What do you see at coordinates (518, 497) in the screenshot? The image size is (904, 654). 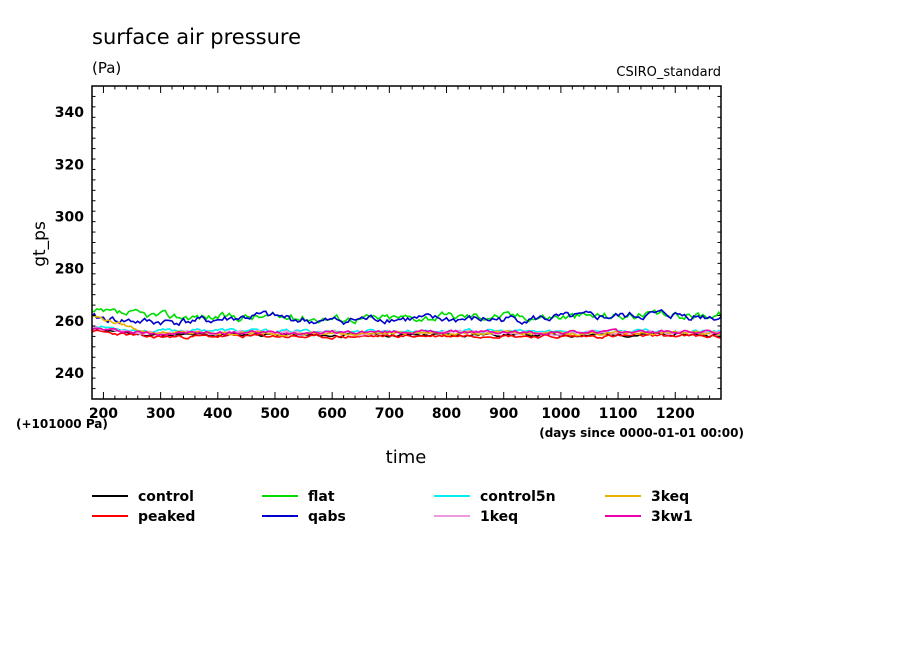 I see `legend-label-control5n: control5n` at bounding box center [518, 497].